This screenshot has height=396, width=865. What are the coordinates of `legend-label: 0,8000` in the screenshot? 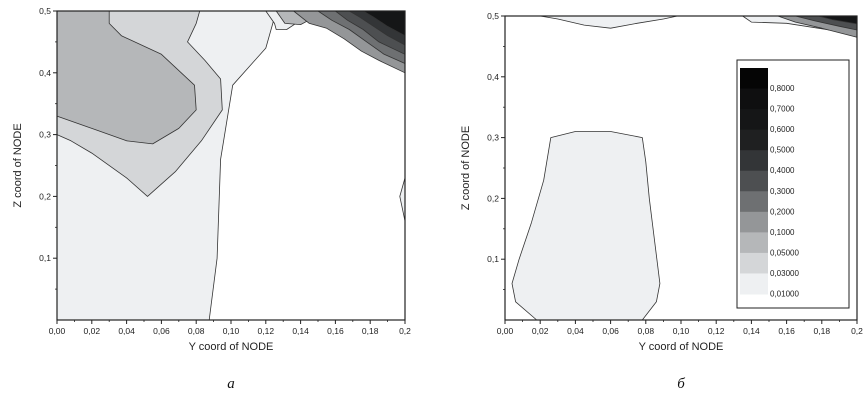 It's located at (782, 88).